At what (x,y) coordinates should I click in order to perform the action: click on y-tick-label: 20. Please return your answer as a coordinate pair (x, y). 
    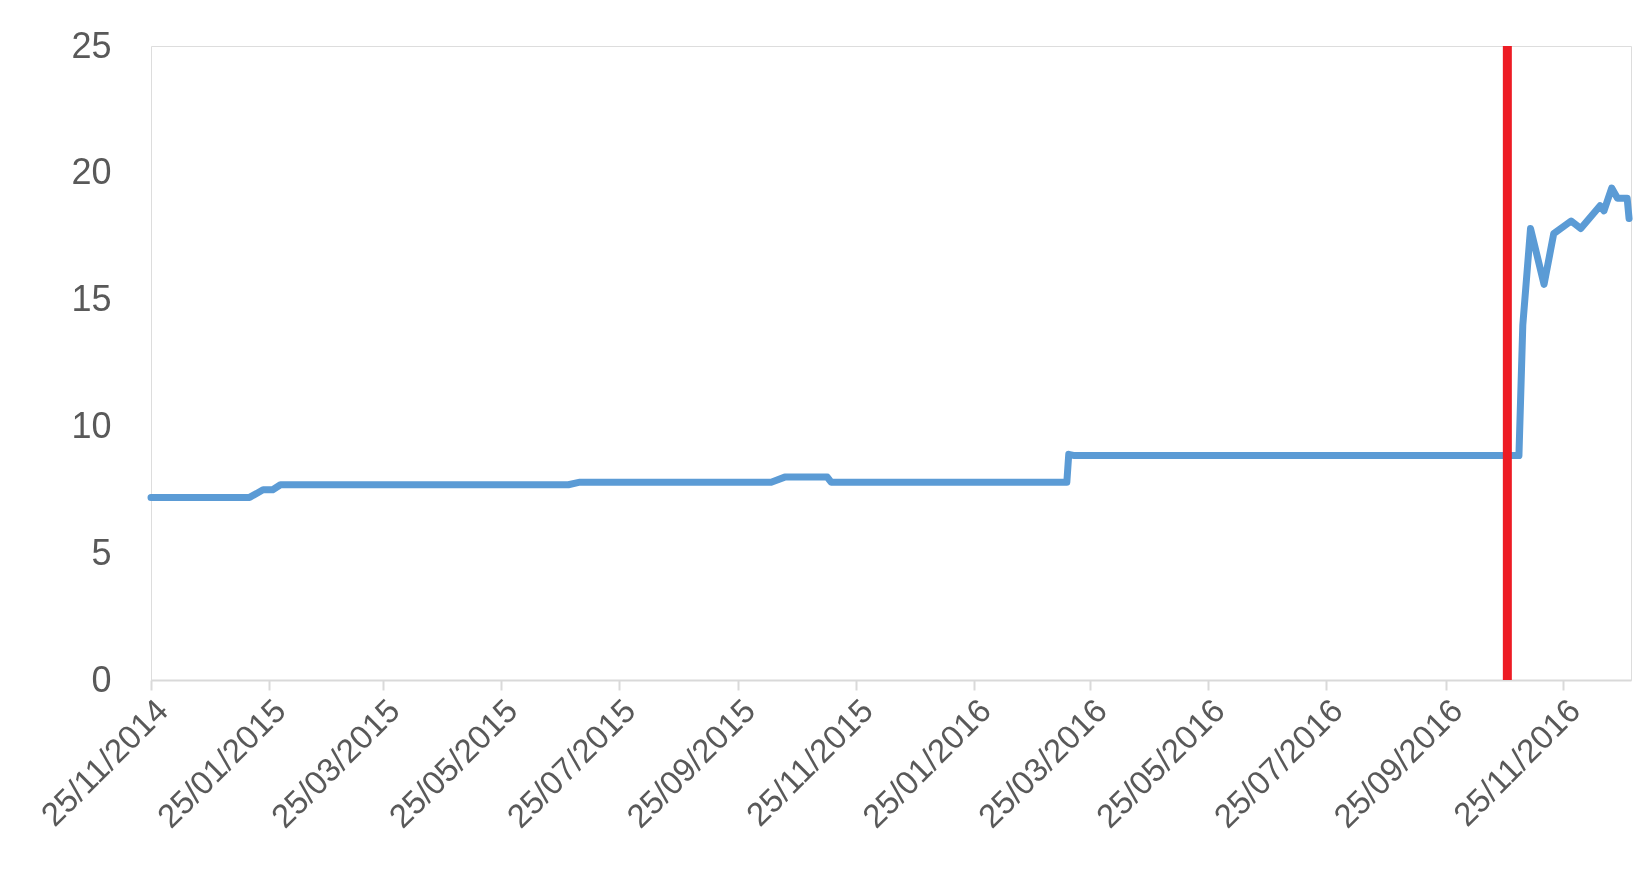
    Looking at the image, I should click on (91, 172).